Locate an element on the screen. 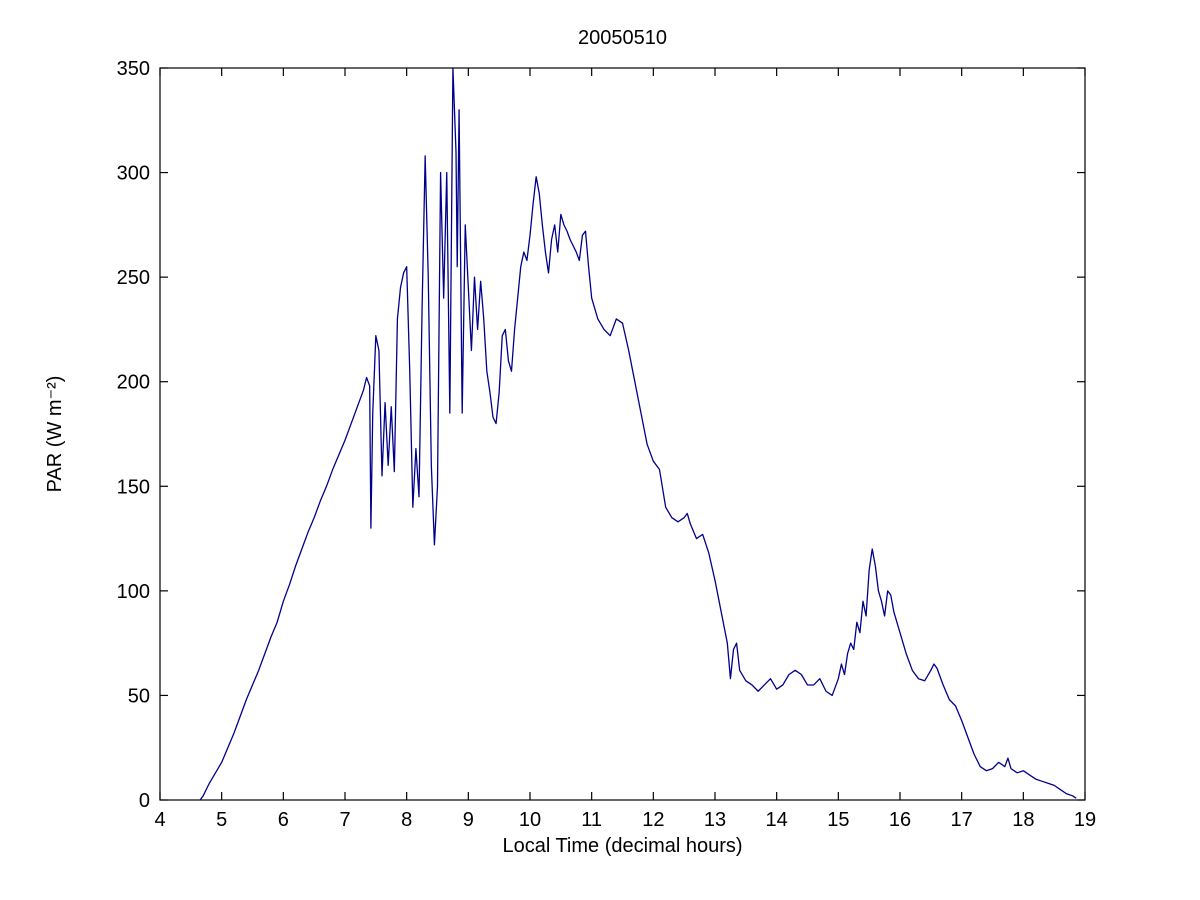 This screenshot has height=900, width=1200. x-tick-label: 7 is located at coordinates (344, 820).